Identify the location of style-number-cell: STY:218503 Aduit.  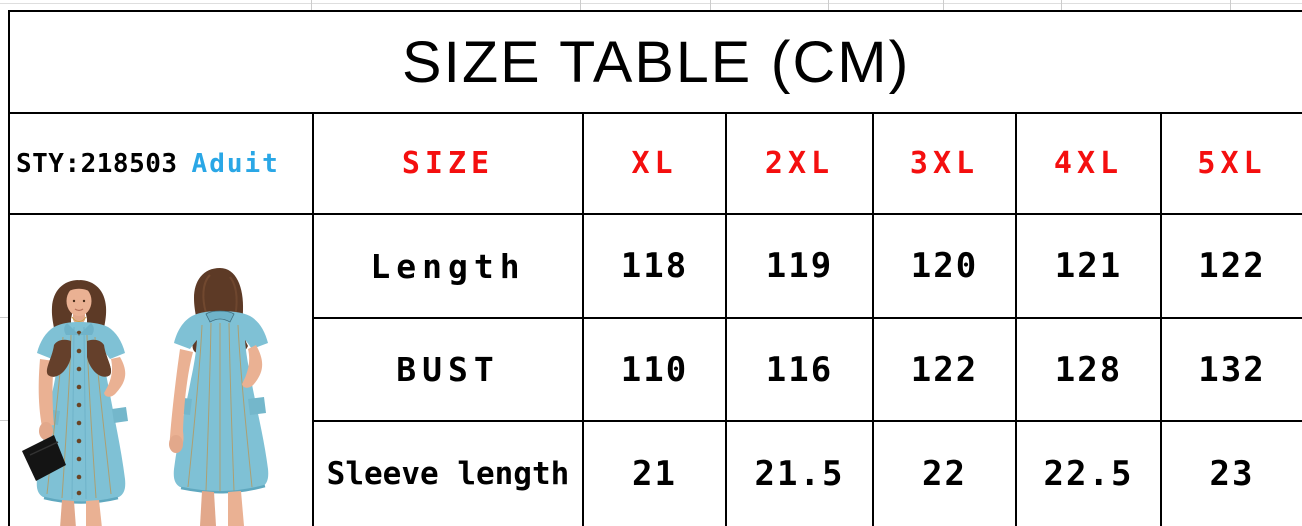
(162, 164).